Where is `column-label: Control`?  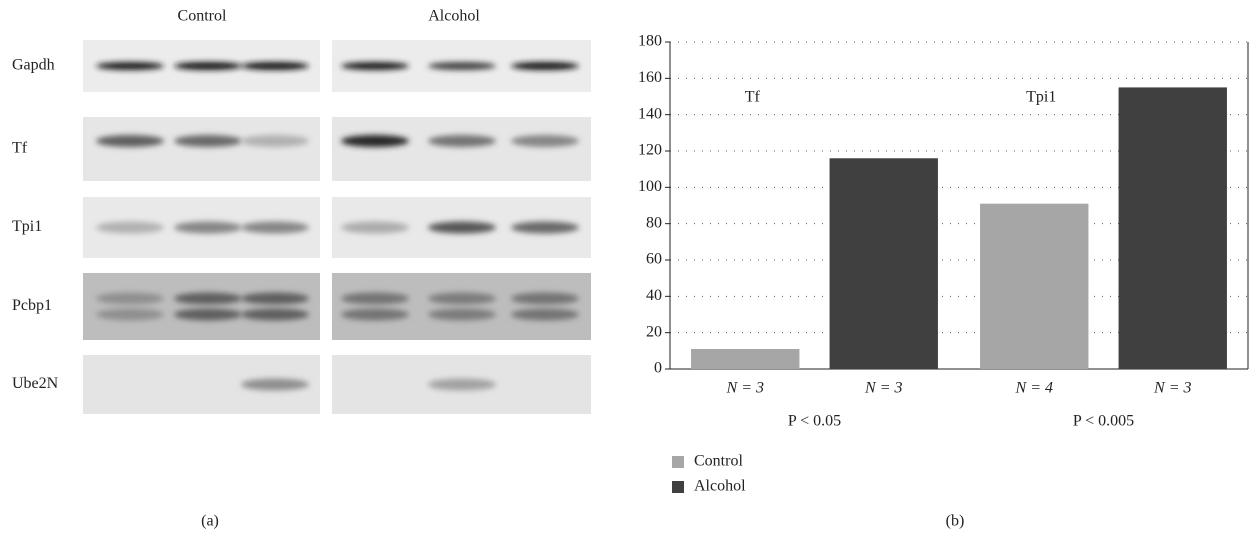 column-label: Control is located at coordinates (202, 16).